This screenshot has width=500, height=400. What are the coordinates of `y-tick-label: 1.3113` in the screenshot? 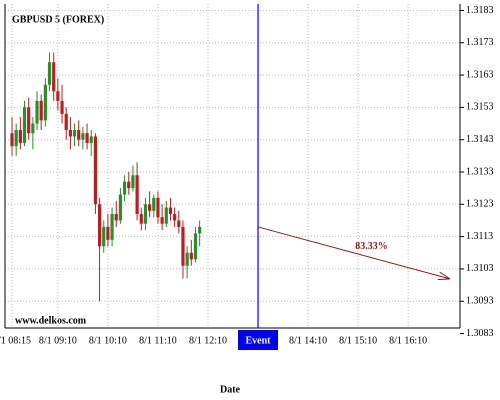 It's located at (479, 236).